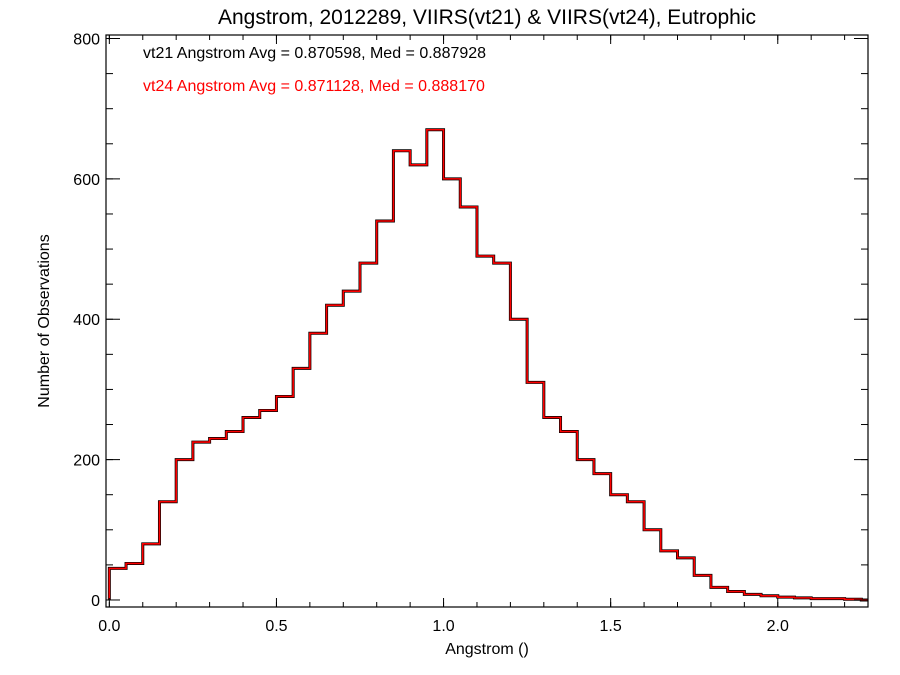 This screenshot has width=900, height=675. Describe the element at coordinates (778, 626) in the screenshot. I see `x-tick-label: 2.0` at that location.